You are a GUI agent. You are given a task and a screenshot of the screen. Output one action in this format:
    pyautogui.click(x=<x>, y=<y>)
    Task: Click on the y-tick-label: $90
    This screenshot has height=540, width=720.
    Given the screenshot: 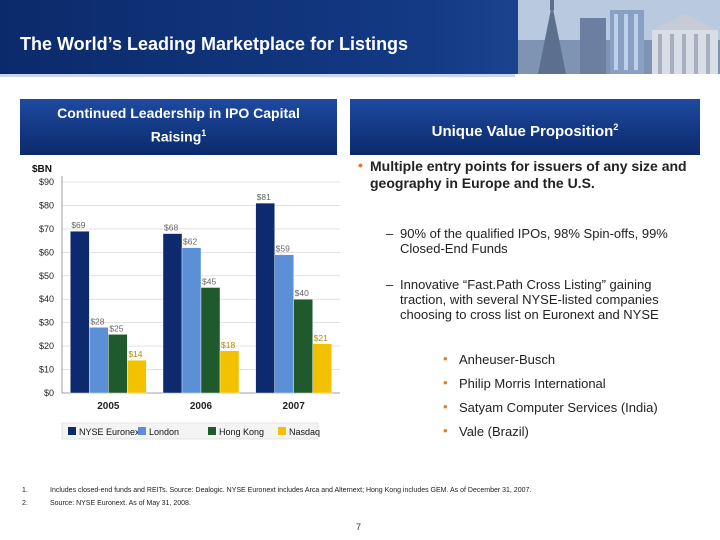 What is the action you would take?
    pyautogui.click(x=46, y=182)
    